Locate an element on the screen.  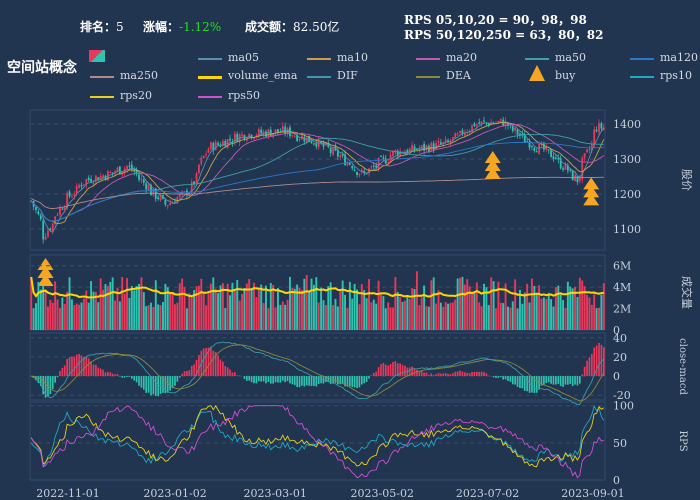
legend-label: ma250 is located at coordinates (139, 75).